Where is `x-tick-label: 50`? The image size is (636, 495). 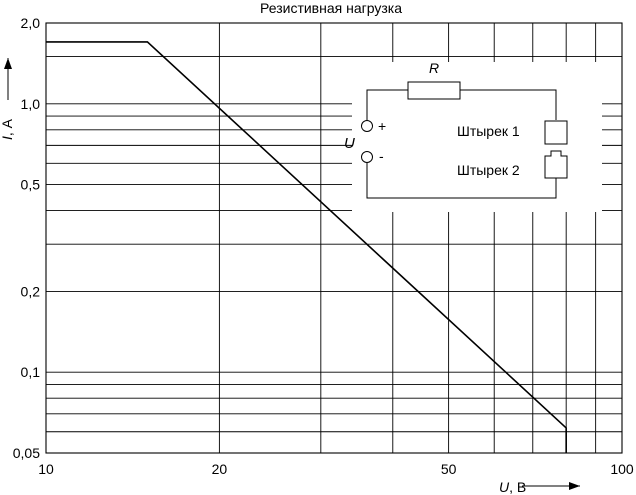 x-tick-label: 50 is located at coordinates (449, 469).